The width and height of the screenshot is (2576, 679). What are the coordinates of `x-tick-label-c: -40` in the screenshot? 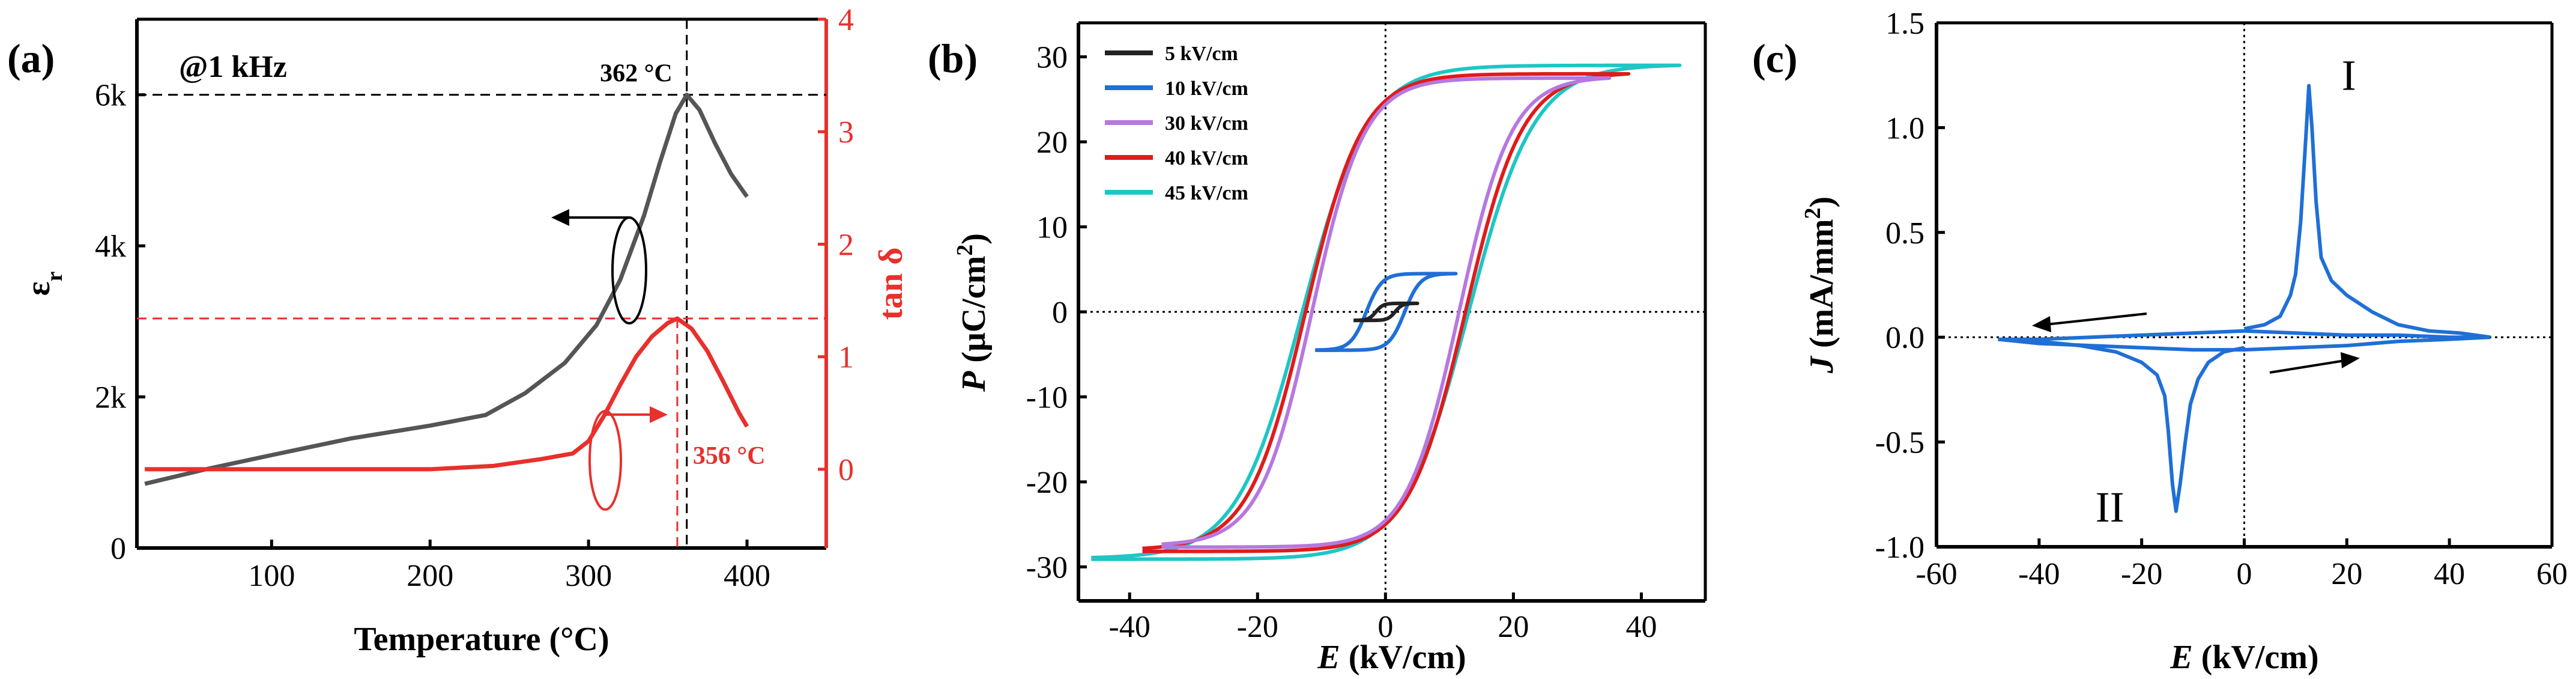 It's located at (2039, 574).